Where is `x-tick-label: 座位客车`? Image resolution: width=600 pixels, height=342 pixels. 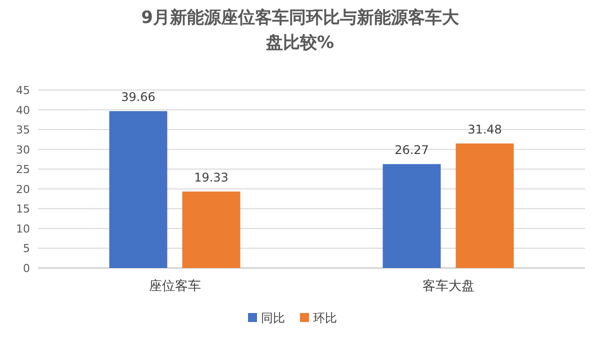 x-tick-label: 座位客车 is located at coordinates (174, 286).